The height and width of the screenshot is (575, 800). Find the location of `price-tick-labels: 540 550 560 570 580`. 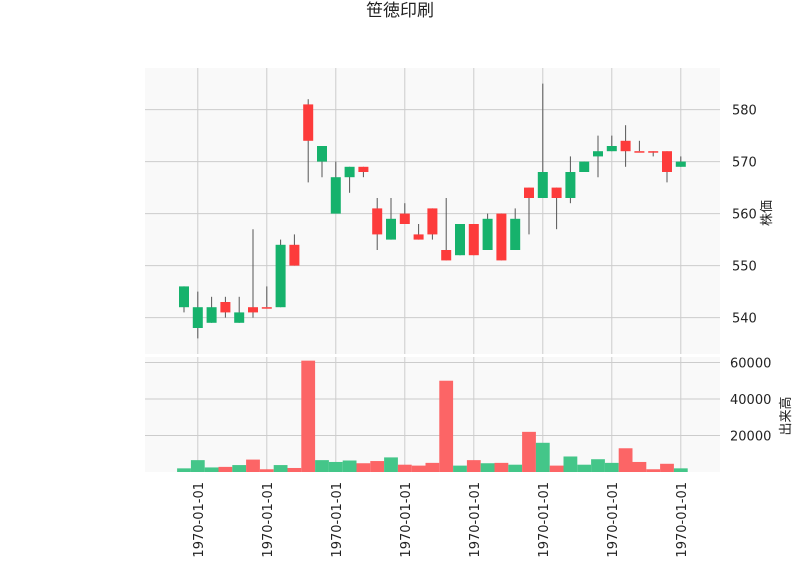

price-tick-labels: 540 550 560 570 580 is located at coordinates (744, 215).